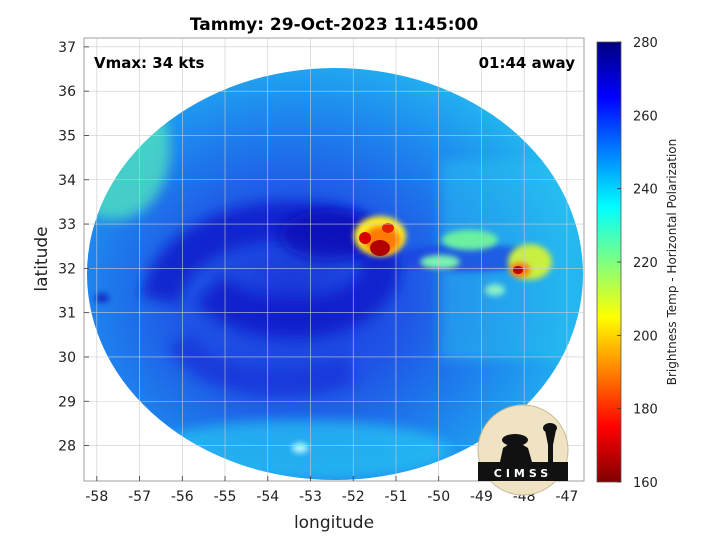 This screenshot has width=720, height=540. What do you see at coordinates (96, 497) in the screenshot?
I see `x-tick-label: -58` at bounding box center [96, 497].